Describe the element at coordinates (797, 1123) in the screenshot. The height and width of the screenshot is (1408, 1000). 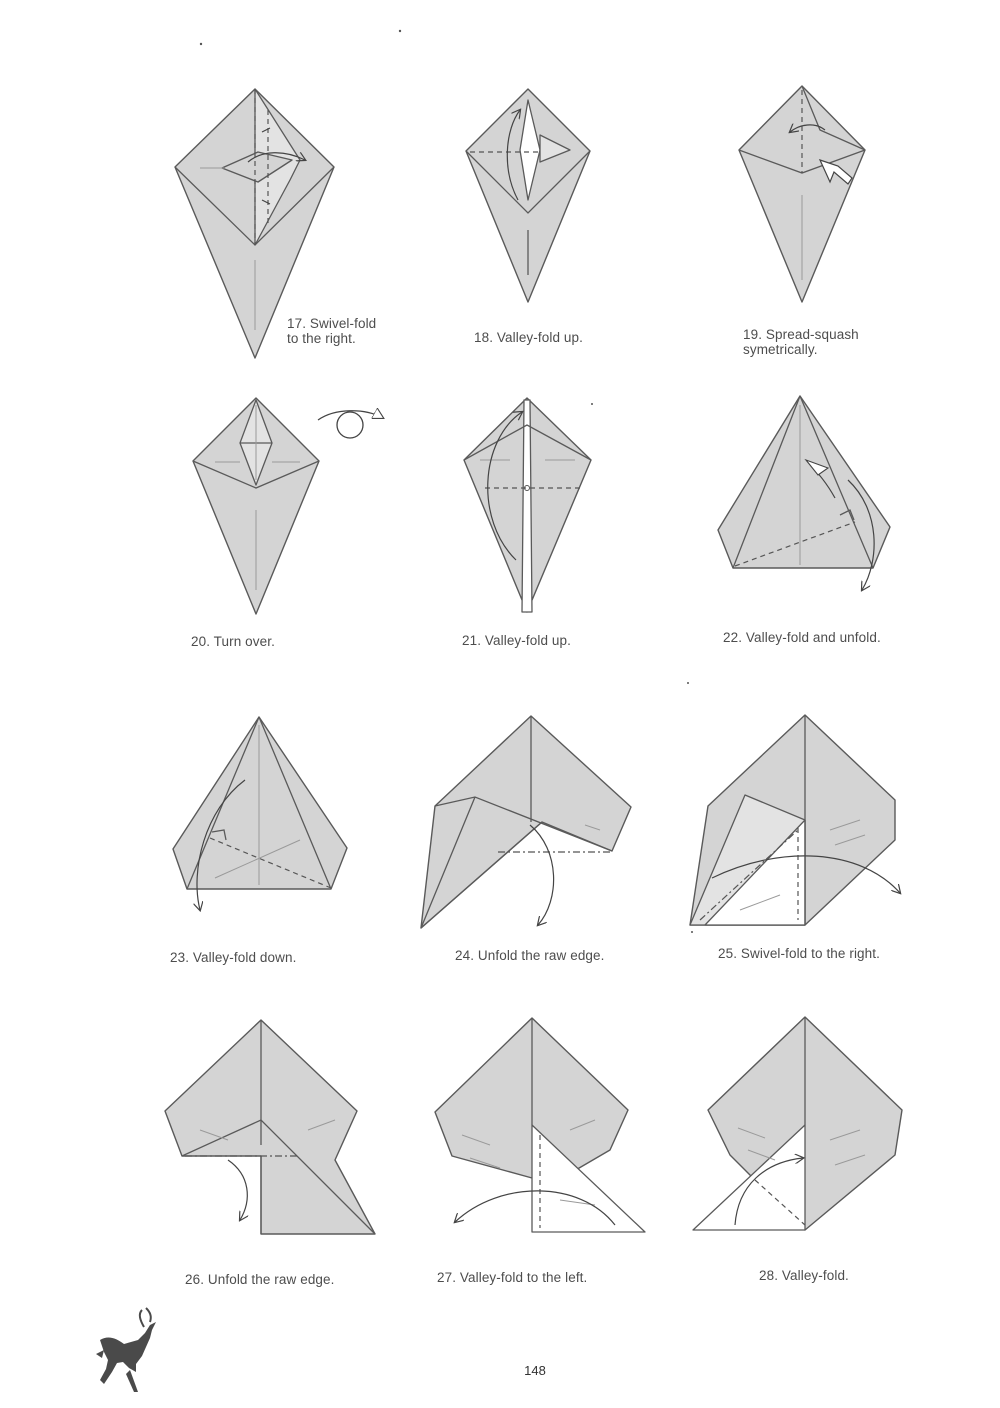
I see `step-28-diagram` at that location.